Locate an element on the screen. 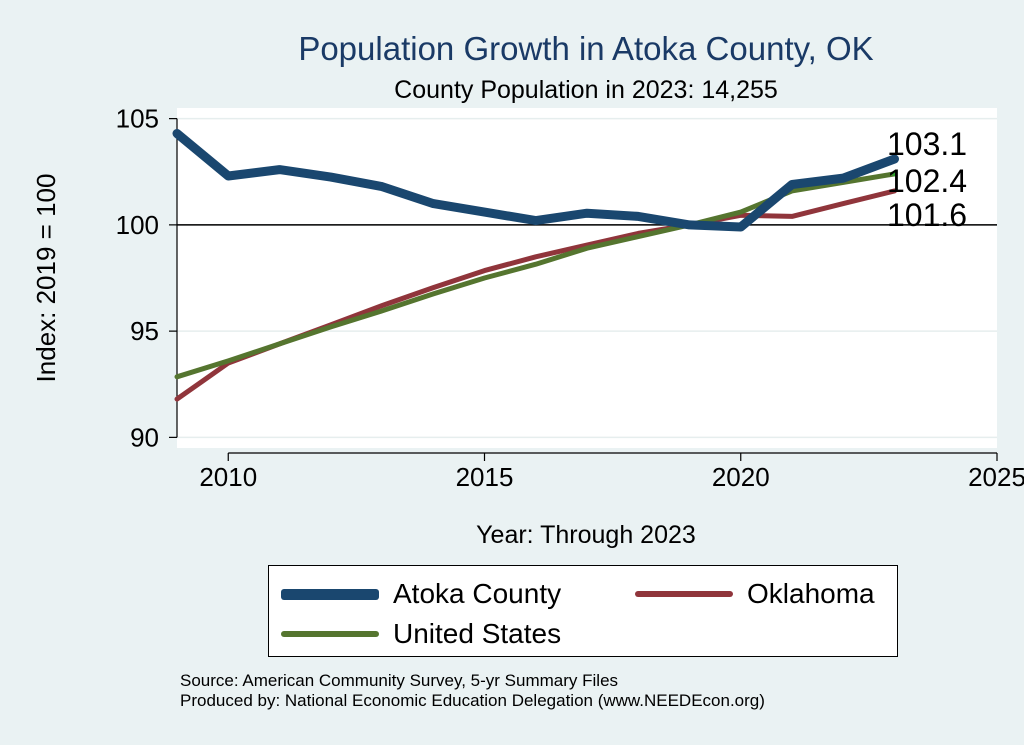  y-tick-label-90: 90 is located at coordinates (144, 437).